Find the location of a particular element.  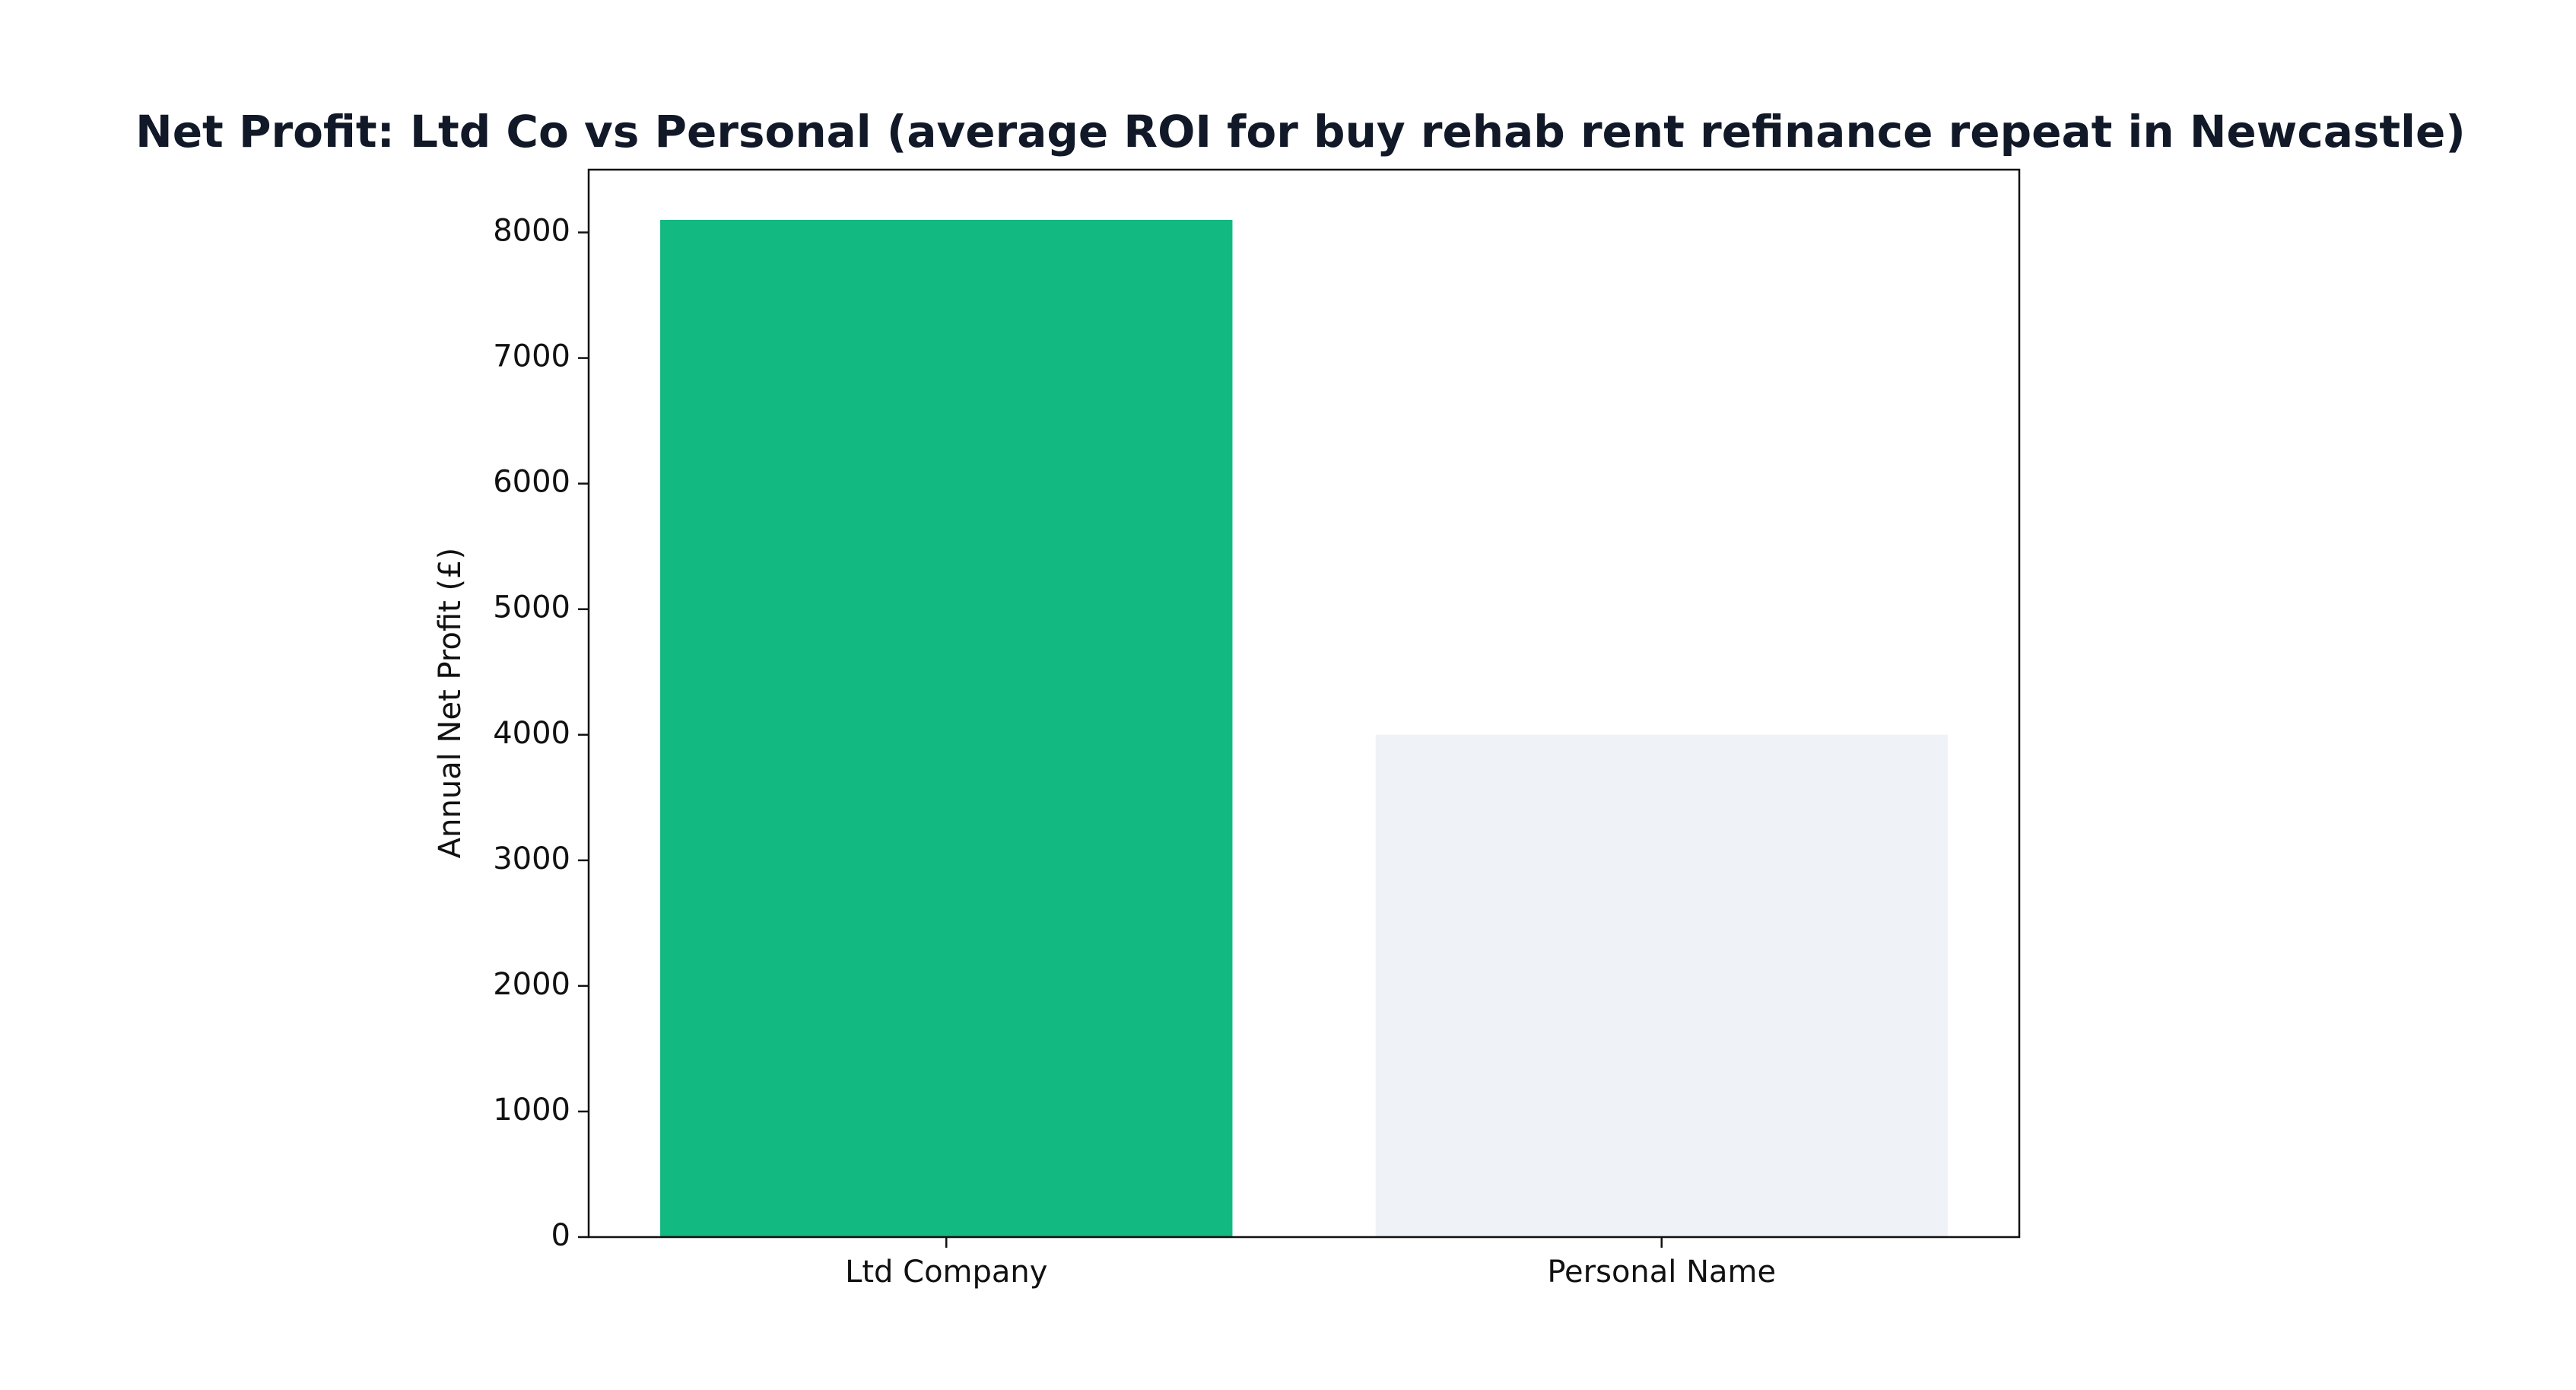

y-axis-label: Annual Net Profit (£) is located at coordinates (450, 703).